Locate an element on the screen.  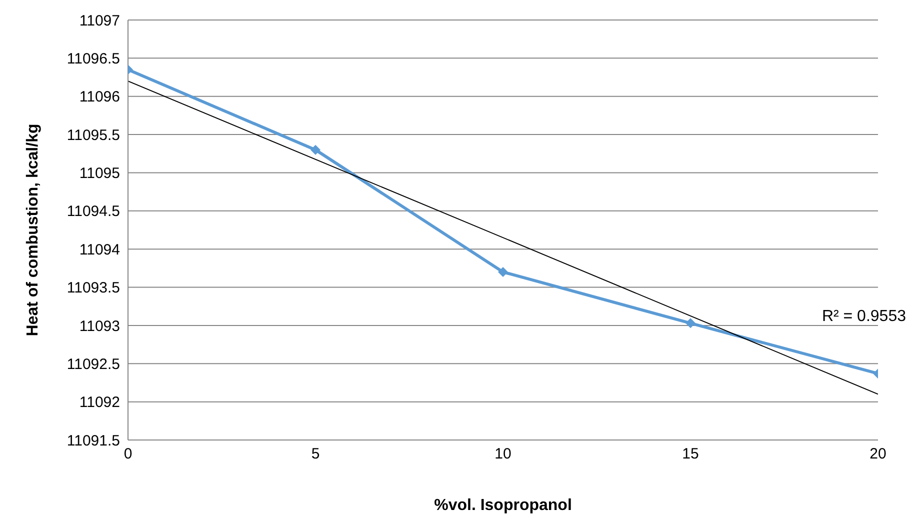
annotation: R² = 0.9553 is located at coordinates (864, 317).